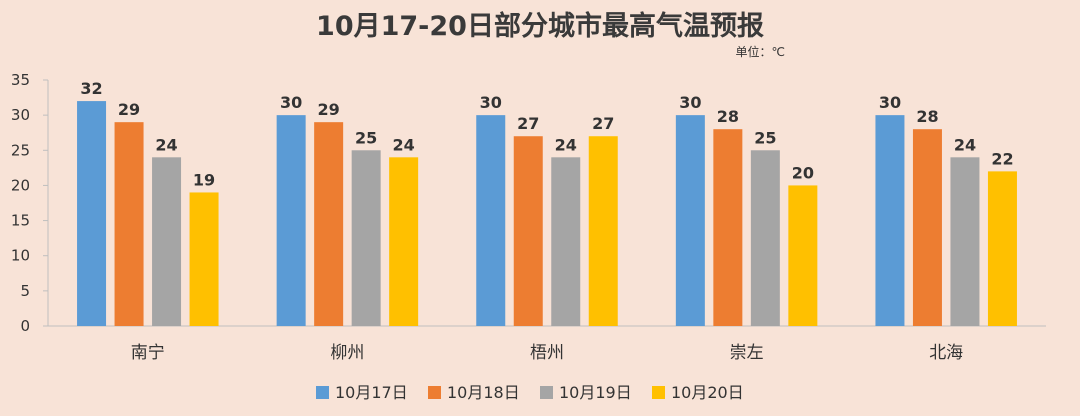  I want to click on y-tick-label: 20, so click(20, 185).